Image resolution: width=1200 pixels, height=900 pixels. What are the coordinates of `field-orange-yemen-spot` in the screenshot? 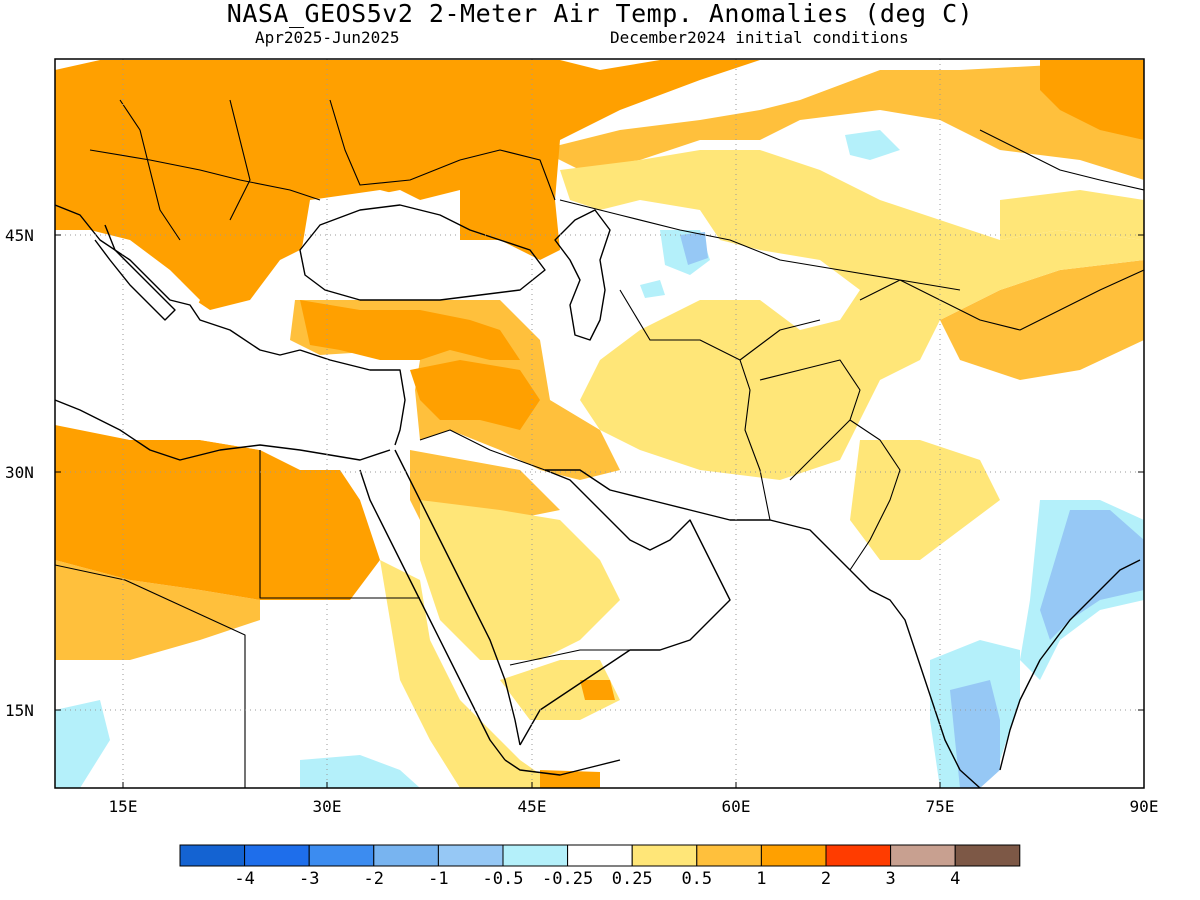 It's located at (597, 690).